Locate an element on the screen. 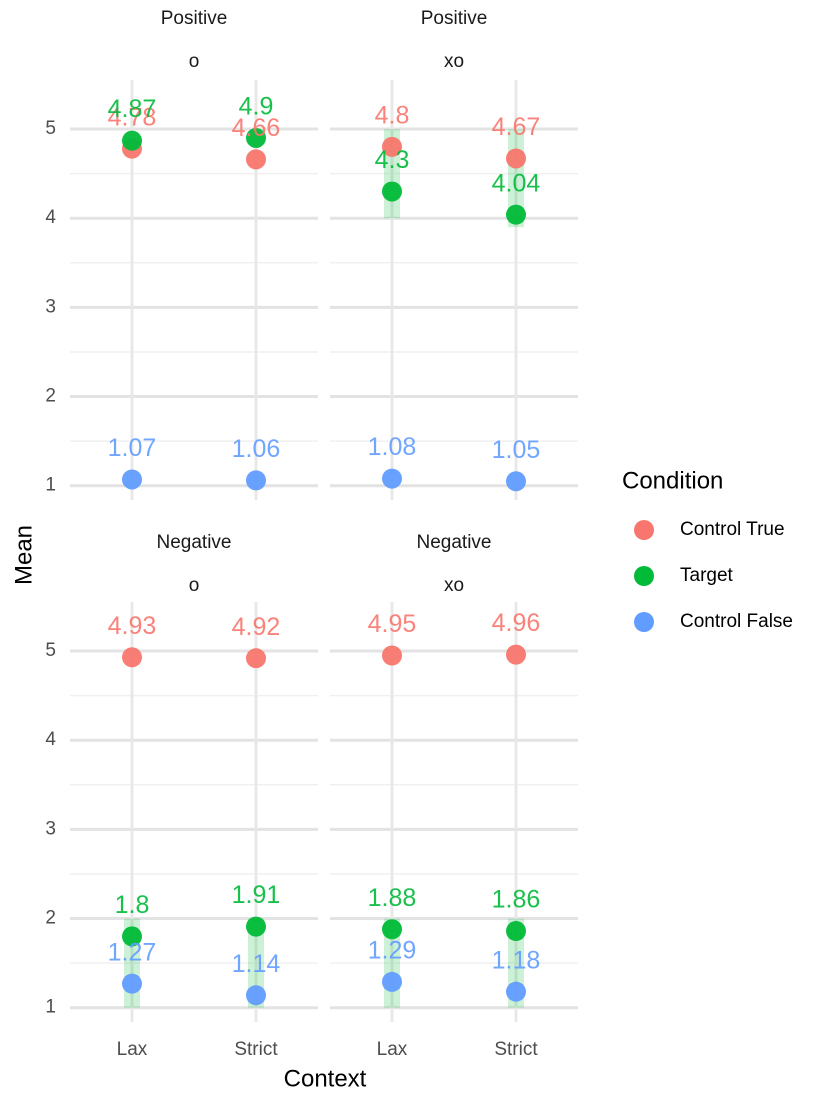  data-label: 1.91 is located at coordinates (256, 895).